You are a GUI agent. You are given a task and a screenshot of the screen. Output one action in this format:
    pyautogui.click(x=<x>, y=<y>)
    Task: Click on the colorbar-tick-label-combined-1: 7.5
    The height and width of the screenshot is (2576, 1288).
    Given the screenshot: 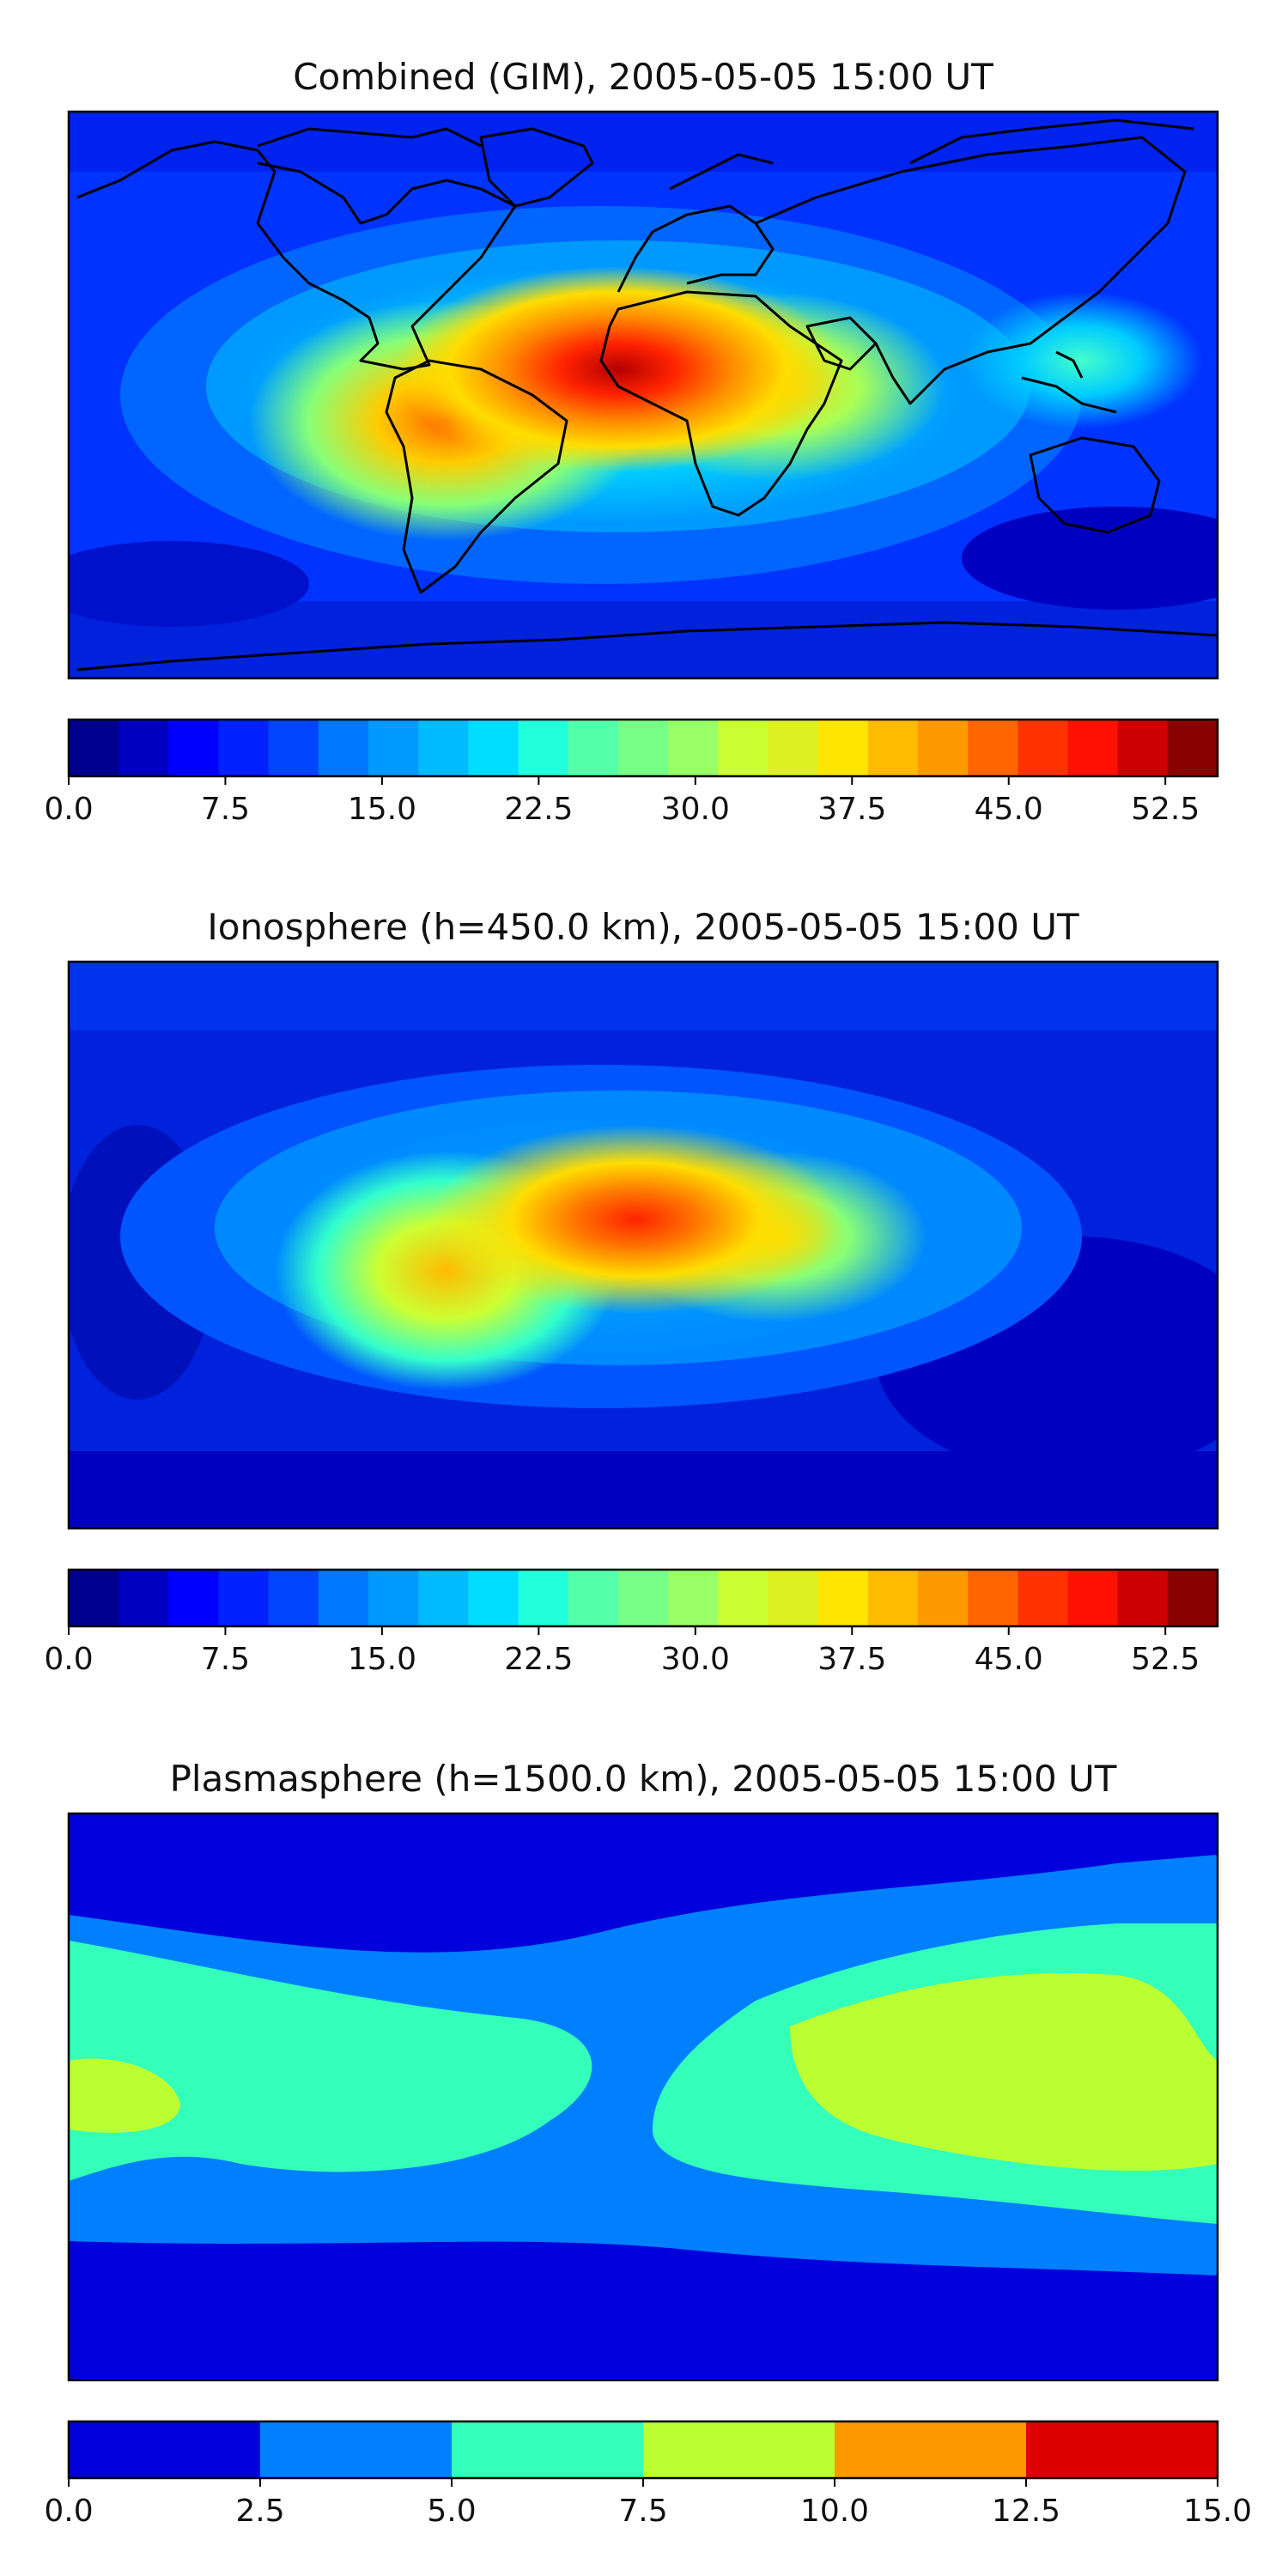 What is the action you would take?
    pyautogui.click(x=226, y=810)
    